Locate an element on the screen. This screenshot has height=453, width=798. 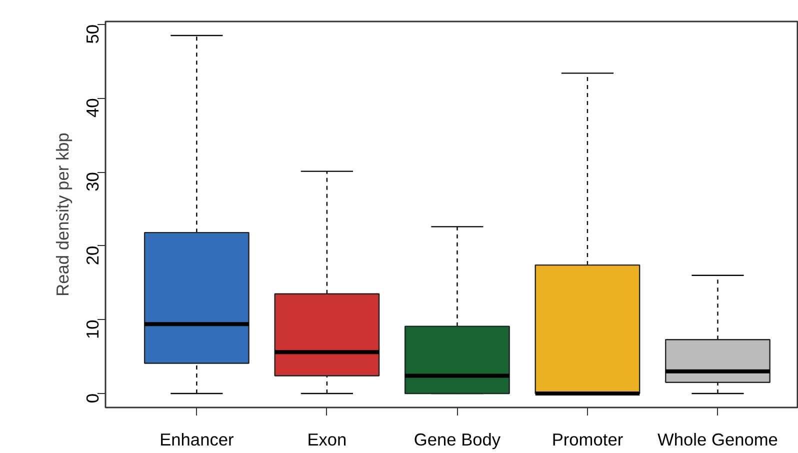
x-tick-label: Promoter is located at coordinates (588, 440).